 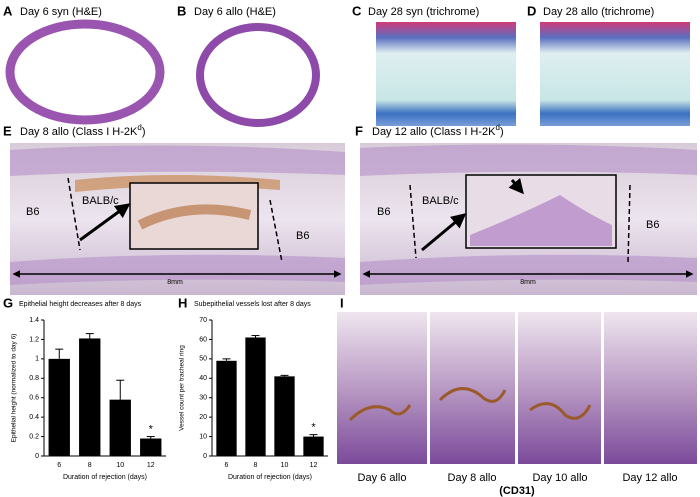 What do you see at coordinates (34, 417) in the screenshot?
I see `y-tick-label: 0.4` at bounding box center [34, 417].